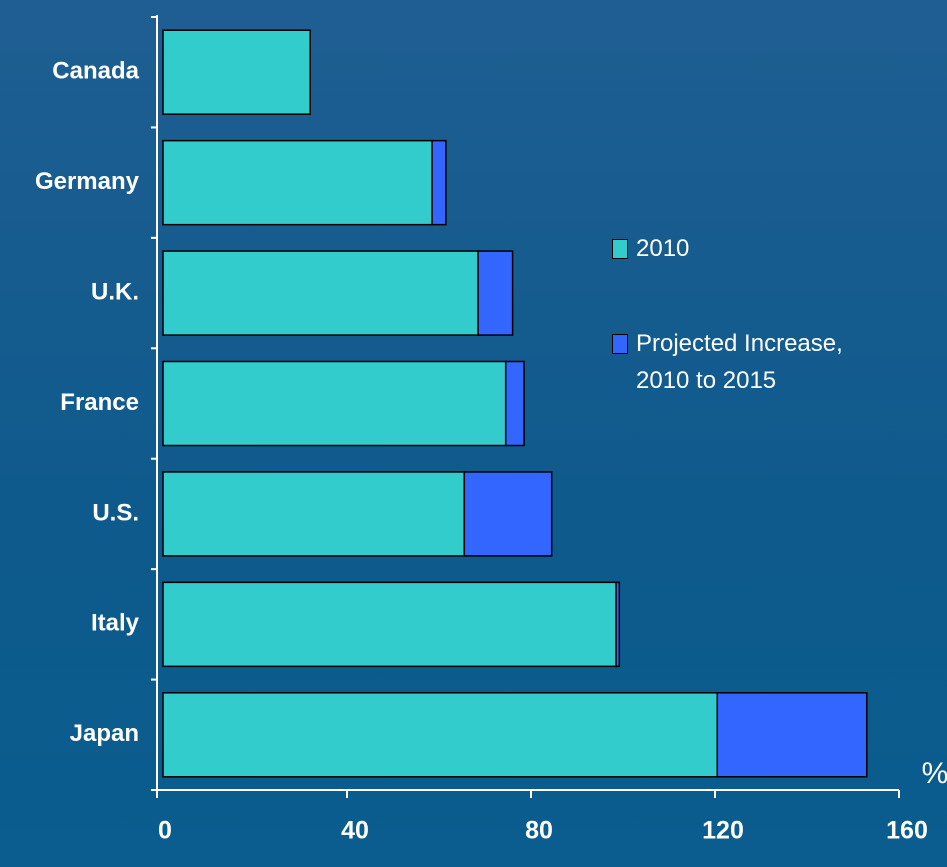 This screenshot has width=947, height=867. I want to click on y-tick-label: Italy, so click(115, 623).